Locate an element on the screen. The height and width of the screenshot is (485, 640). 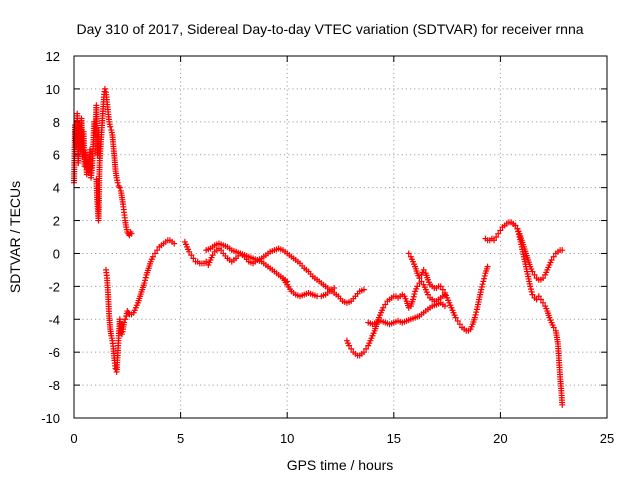
x-tick-label: 10 is located at coordinates (287, 438).